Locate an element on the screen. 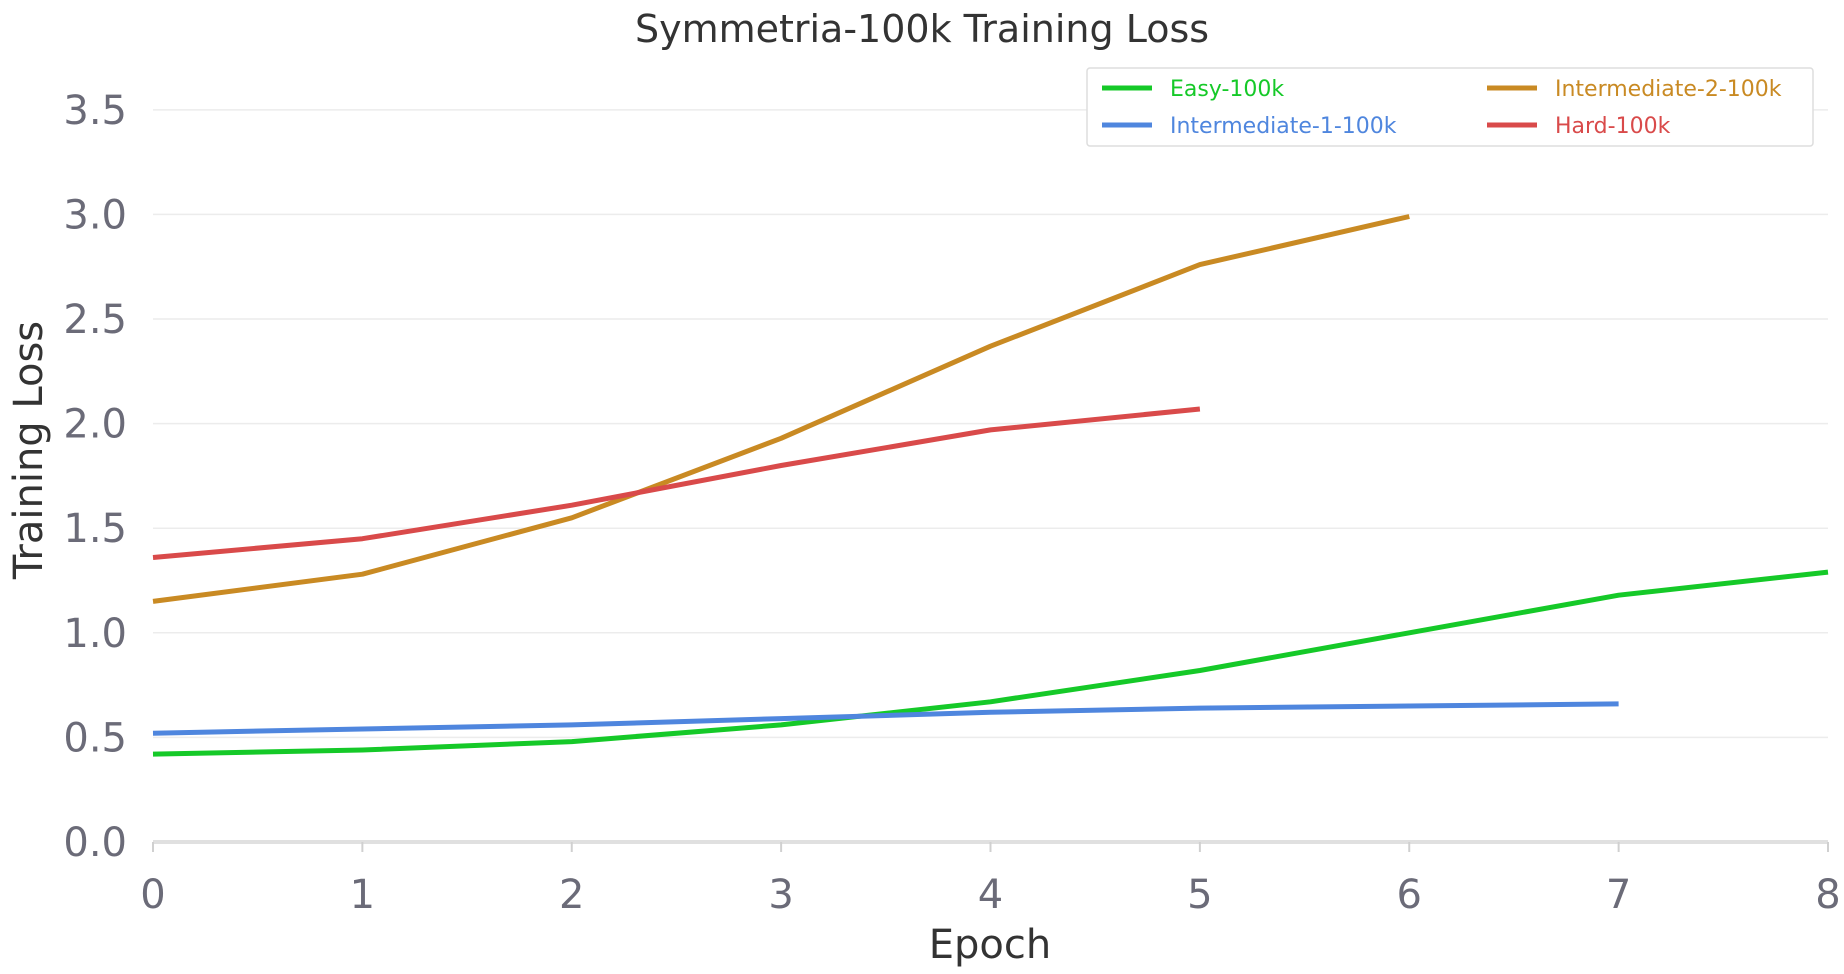 This screenshot has height=974, width=1844. y-tick-label: 2.0 is located at coordinates (95, 425).